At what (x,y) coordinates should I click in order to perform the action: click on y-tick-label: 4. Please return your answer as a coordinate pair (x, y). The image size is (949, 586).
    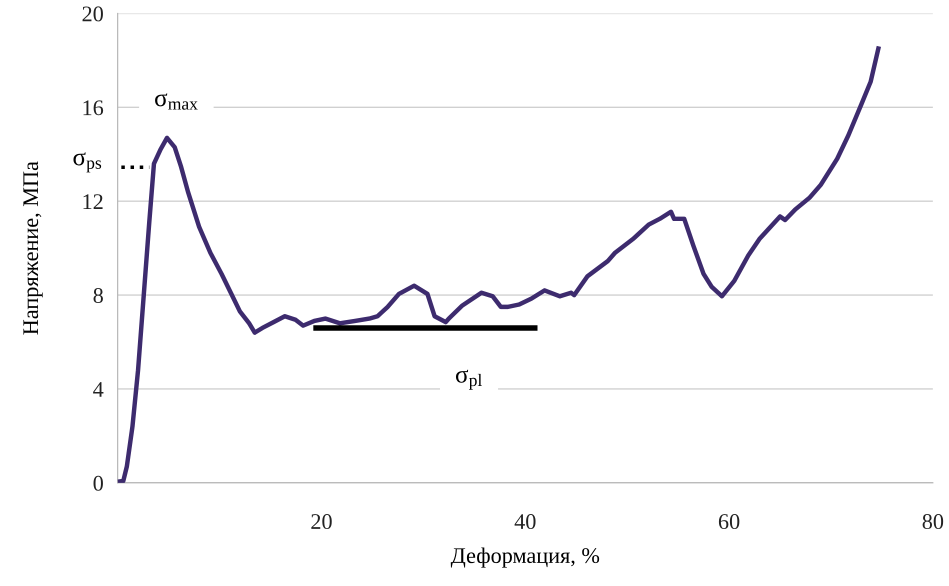
    Looking at the image, I should click on (98, 389).